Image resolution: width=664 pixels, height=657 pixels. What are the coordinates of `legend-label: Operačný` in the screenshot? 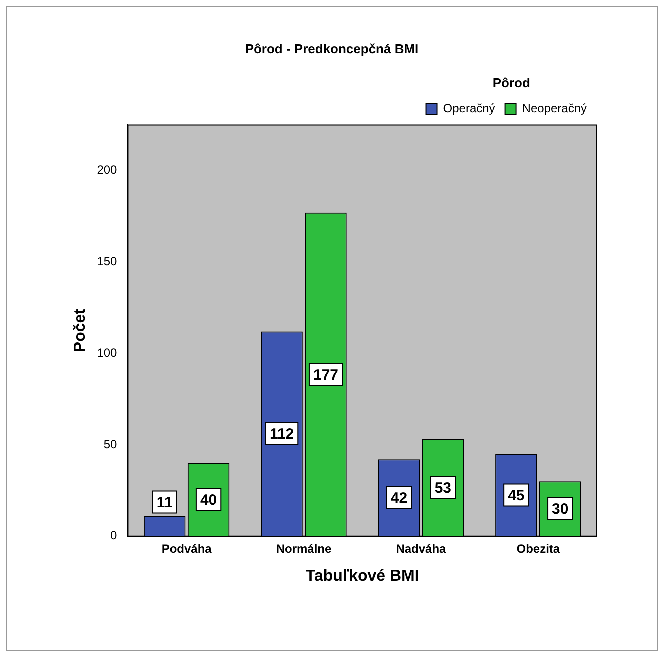 It's located at (469, 109).